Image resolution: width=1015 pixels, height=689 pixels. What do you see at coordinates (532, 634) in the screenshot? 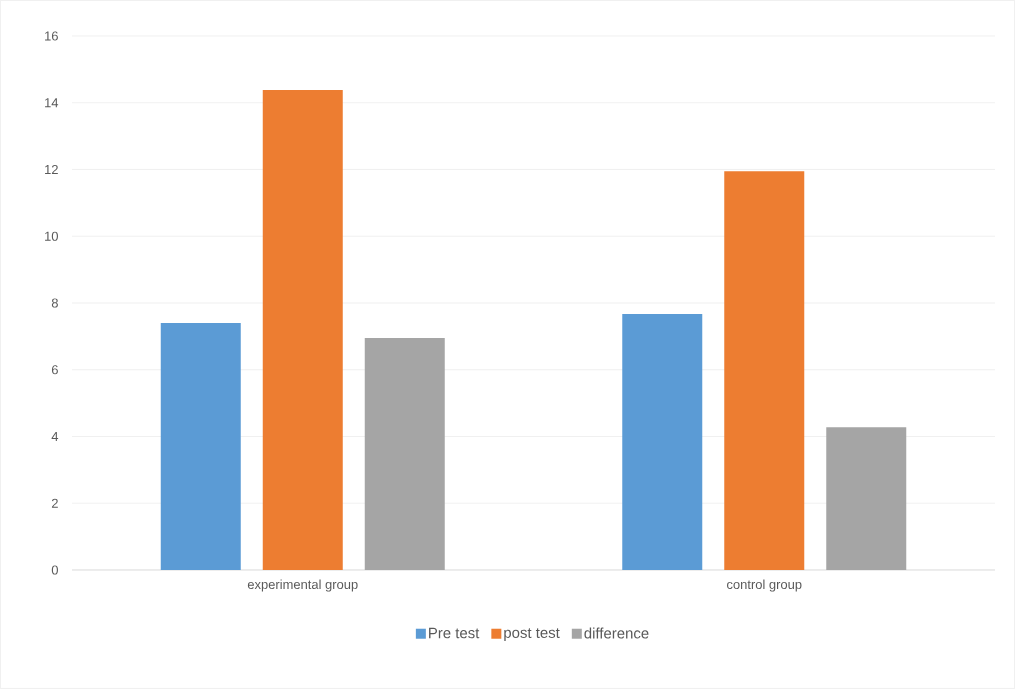
I see `legend-label: post test` at bounding box center [532, 634].